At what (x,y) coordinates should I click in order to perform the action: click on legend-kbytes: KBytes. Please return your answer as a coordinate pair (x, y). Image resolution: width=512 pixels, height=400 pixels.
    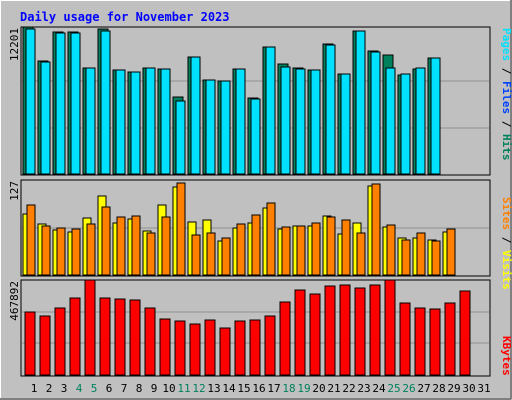
    Looking at the image, I should click on (506, 356).